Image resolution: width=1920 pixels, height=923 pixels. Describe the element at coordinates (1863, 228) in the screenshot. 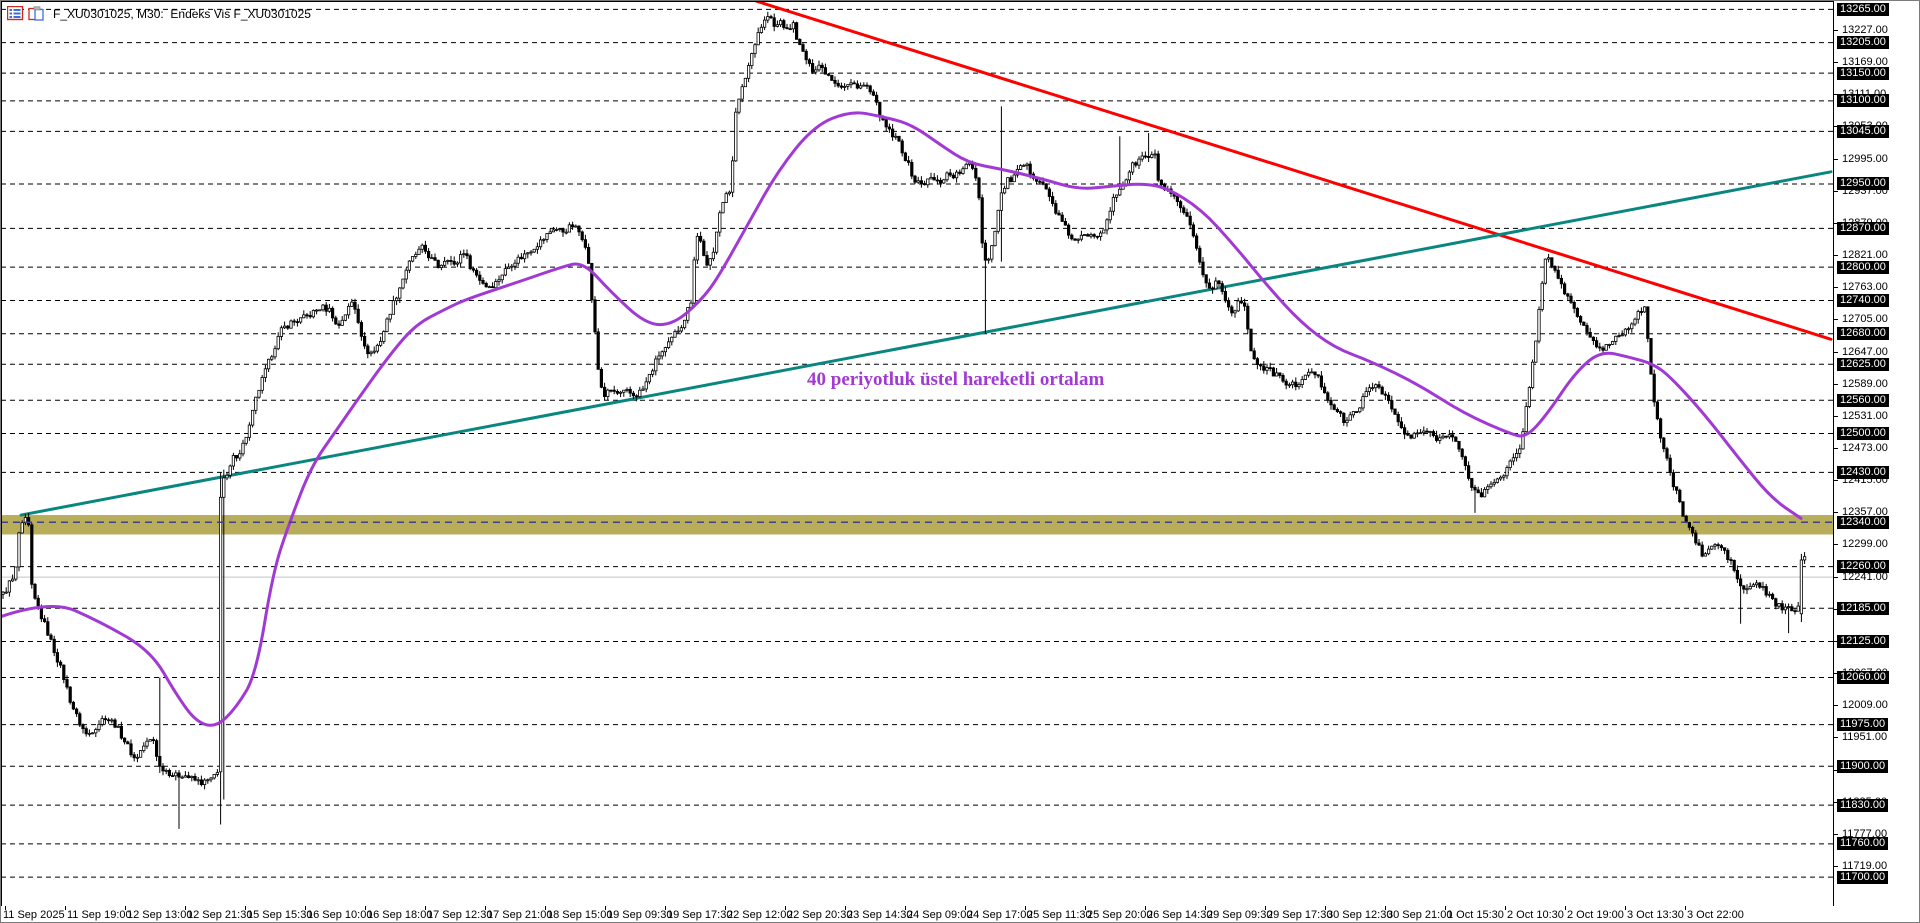

I see `price-level-label: 12870.00` at that location.